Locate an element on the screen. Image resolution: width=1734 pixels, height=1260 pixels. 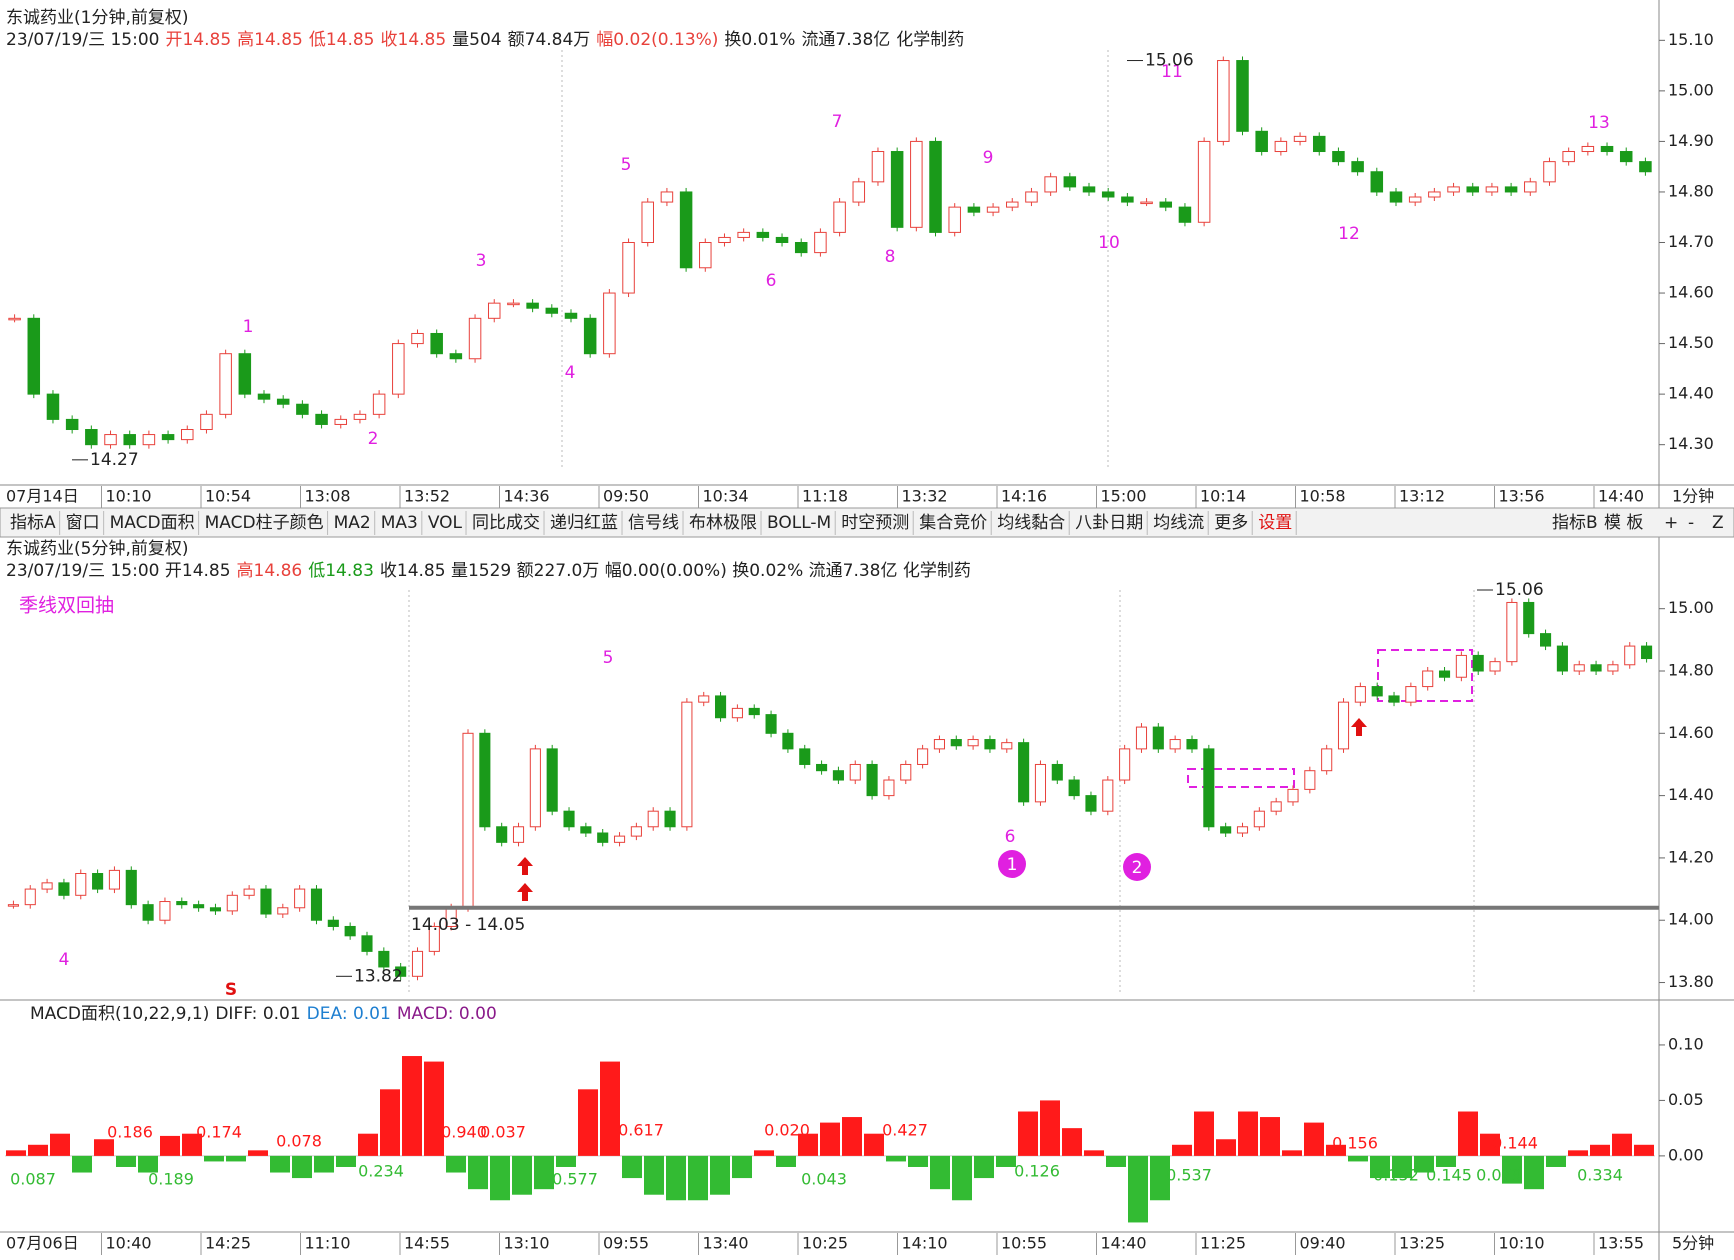
macd-value-label: 0.617 is located at coordinates (641, 1130).